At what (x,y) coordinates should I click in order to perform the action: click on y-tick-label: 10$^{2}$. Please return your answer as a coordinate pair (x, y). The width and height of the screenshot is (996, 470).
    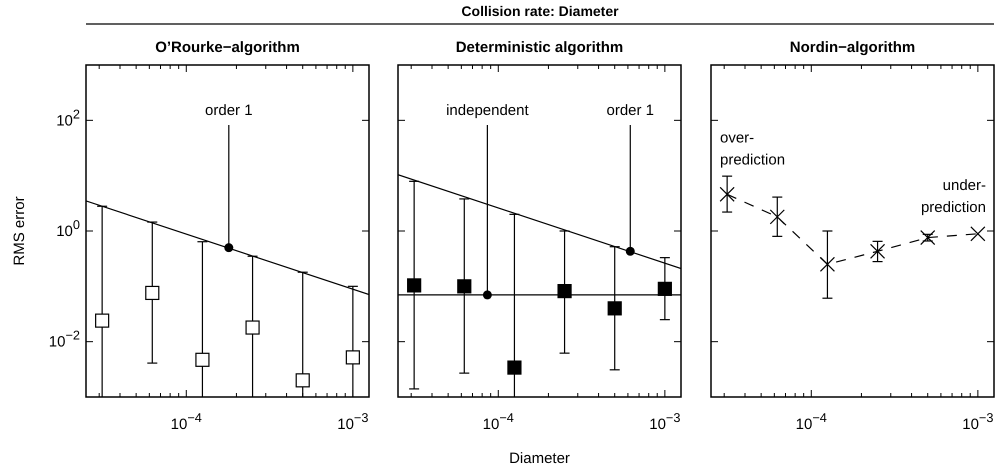
    Looking at the image, I should click on (68, 118).